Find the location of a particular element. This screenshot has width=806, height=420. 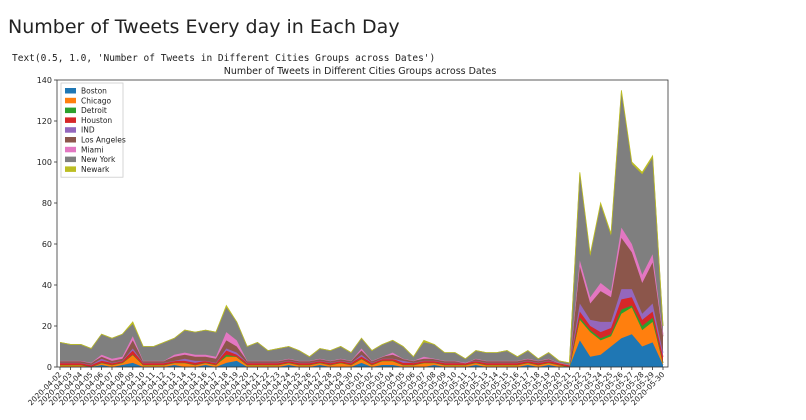

y-tick-label: 40 is located at coordinates (47, 285).